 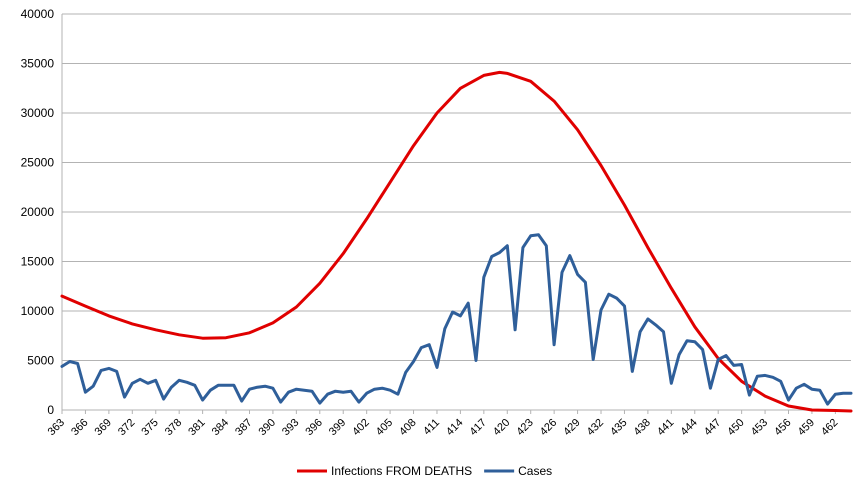 I want to click on y-tick-label: 20000, so click(x=38, y=212).